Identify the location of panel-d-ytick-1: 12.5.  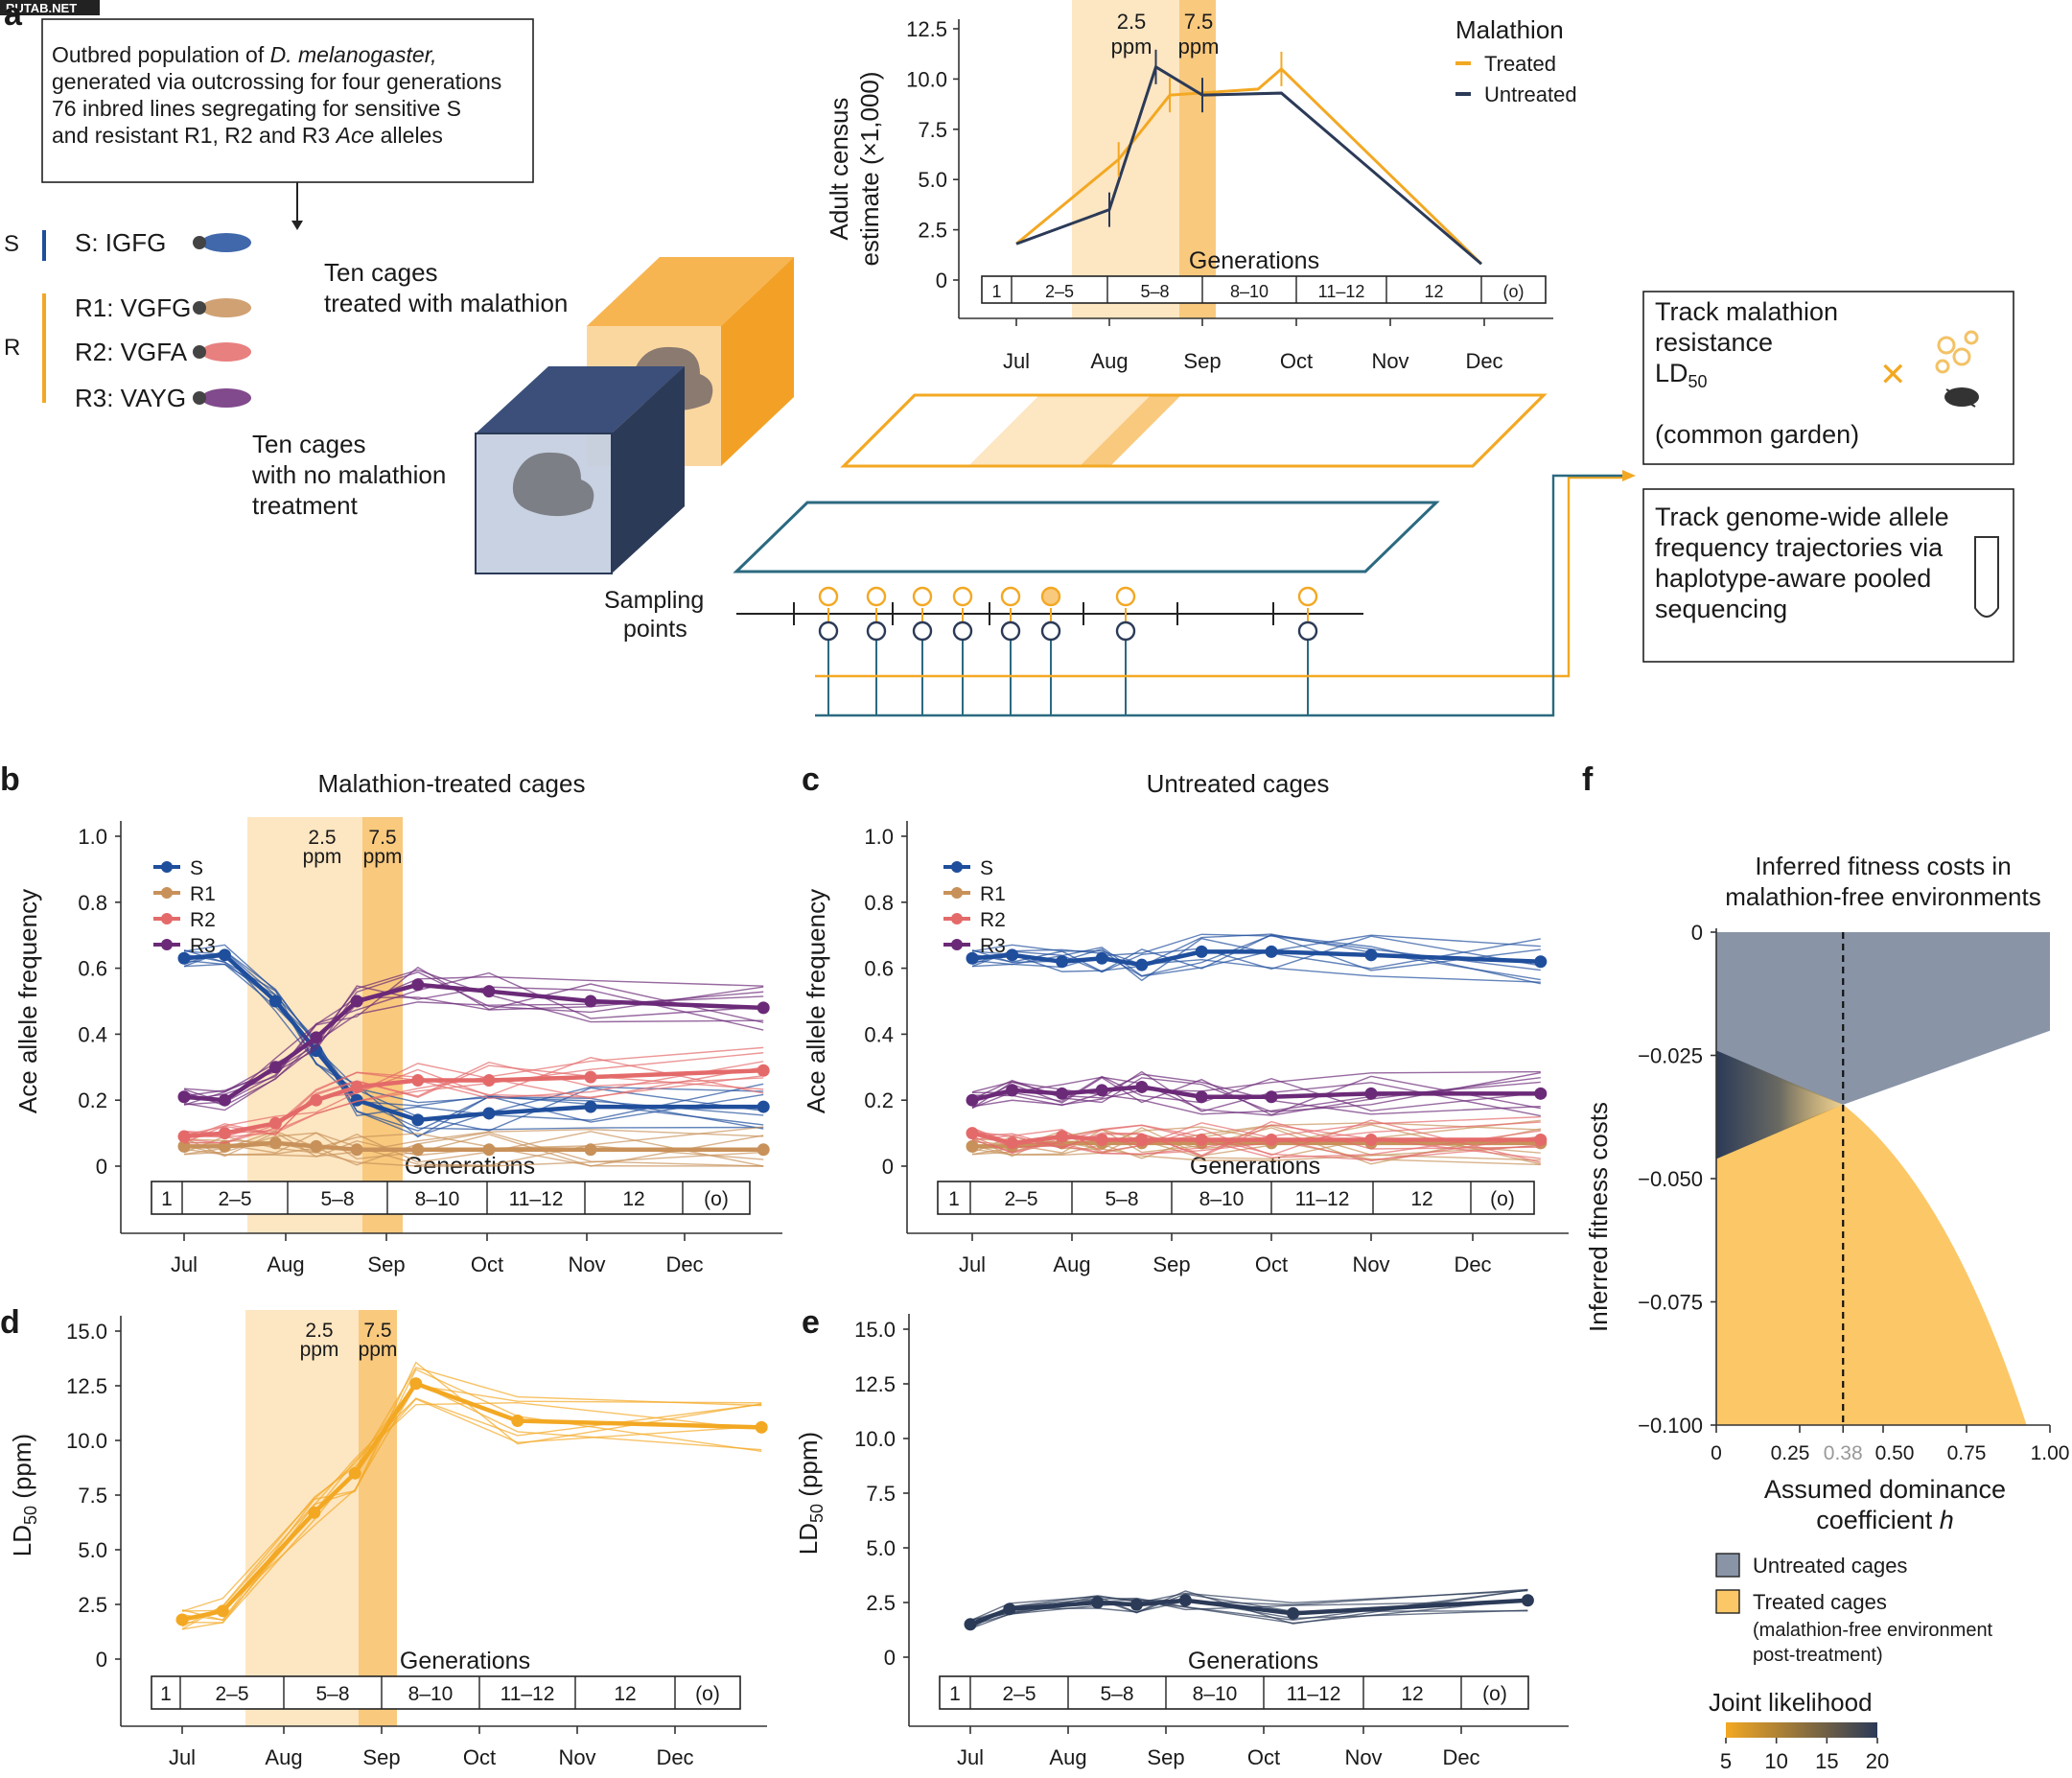
(87, 1386).